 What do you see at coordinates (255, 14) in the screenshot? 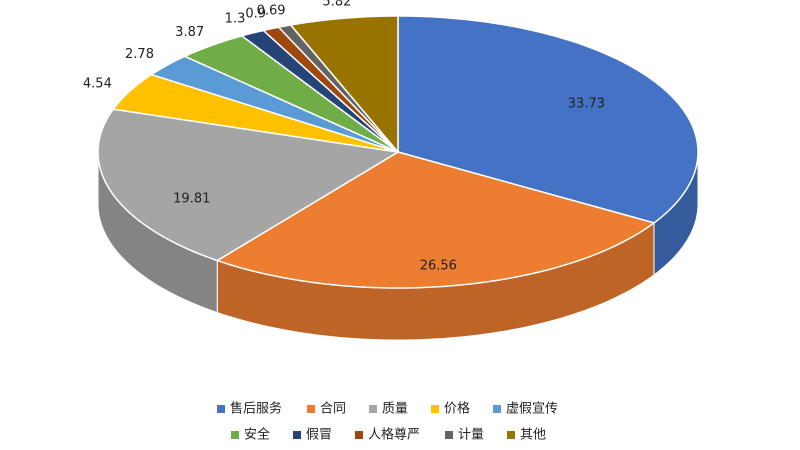
I see `data-label: 0.9` at bounding box center [255, 14].